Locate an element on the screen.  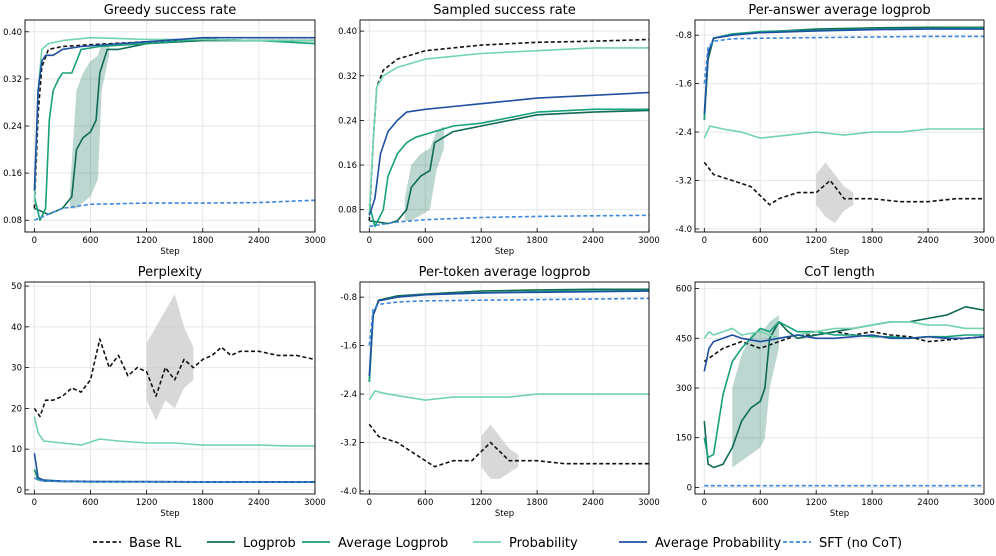
y-tick-label: 0.32 is located at coordinates (347, 77).